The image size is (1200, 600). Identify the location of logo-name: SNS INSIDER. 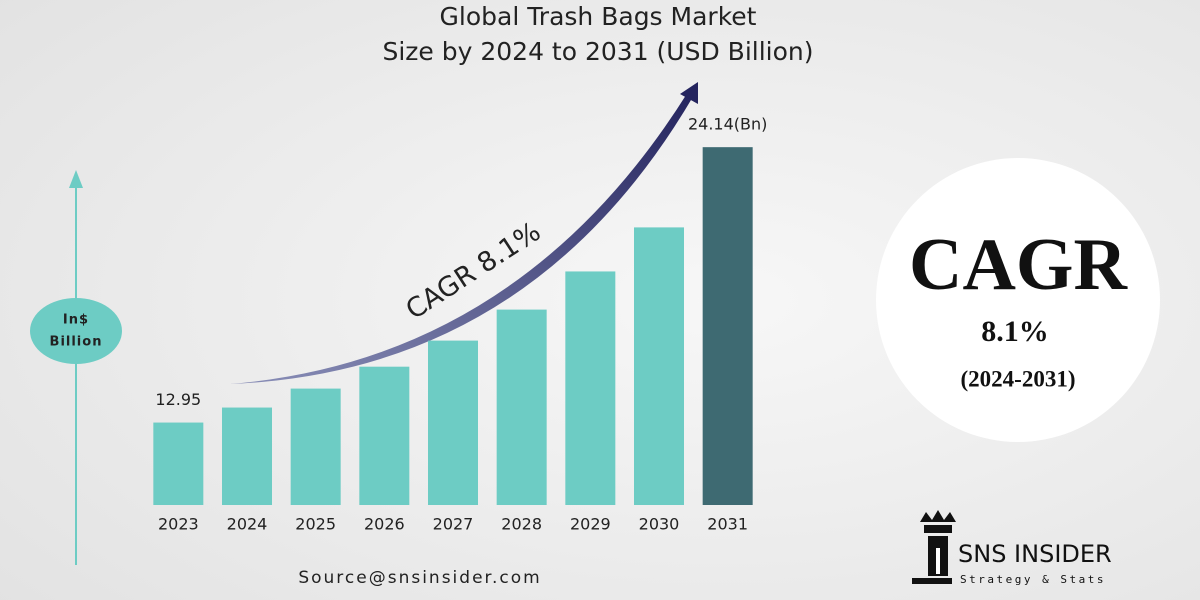
(1035, 554).